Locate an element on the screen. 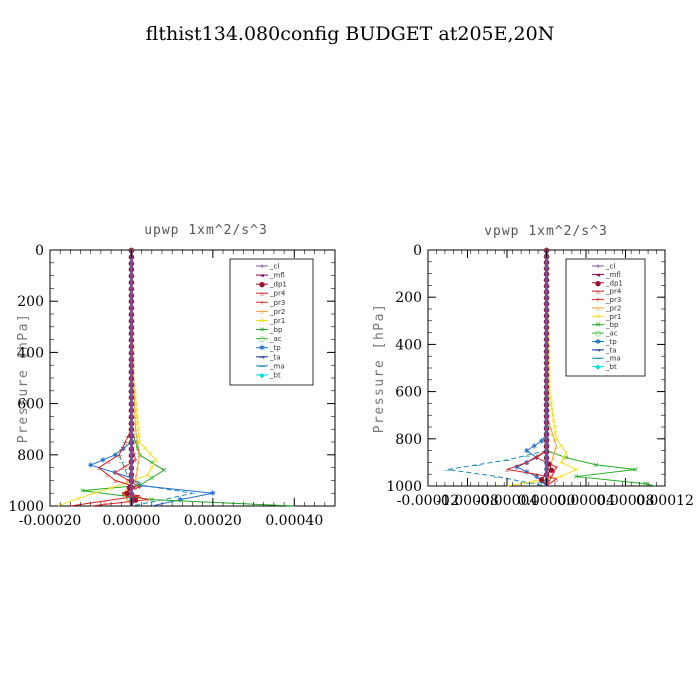 The width and height of the screenshot is (700, 700). vpwp-legend-label: _pr4 is located at coordinates (613, 292).